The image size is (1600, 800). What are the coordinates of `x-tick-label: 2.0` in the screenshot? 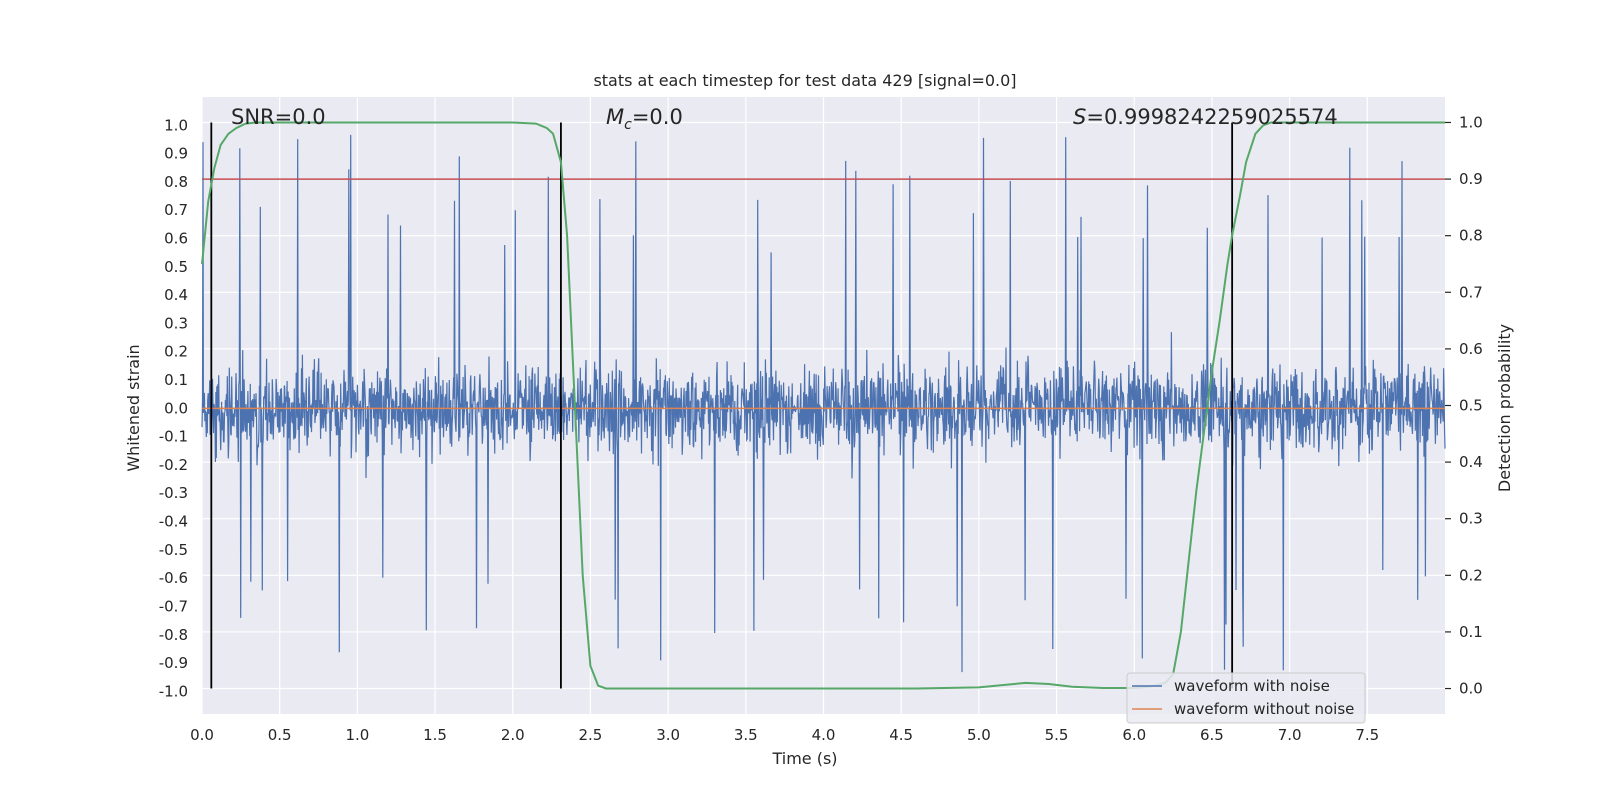 It's located at (513, 735).